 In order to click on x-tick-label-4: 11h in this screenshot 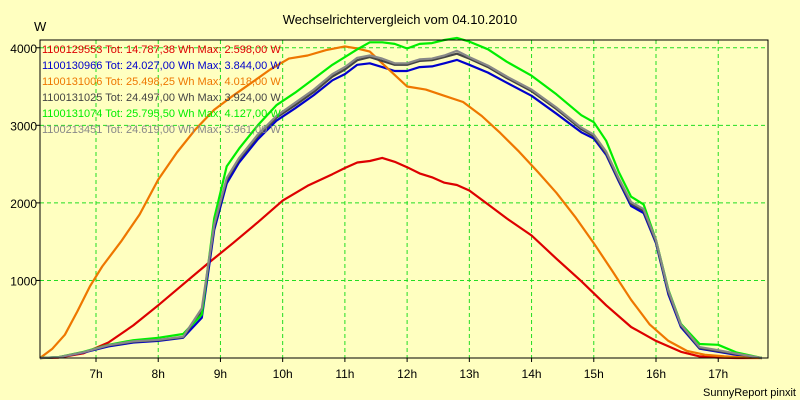, I will do `click(344, 374)`.